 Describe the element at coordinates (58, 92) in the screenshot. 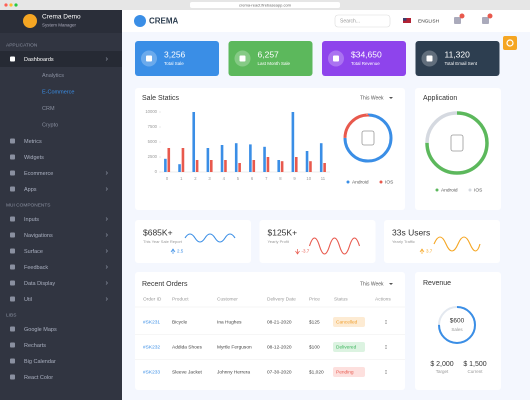

I see `submenu-item: E-Commerce` at that location.